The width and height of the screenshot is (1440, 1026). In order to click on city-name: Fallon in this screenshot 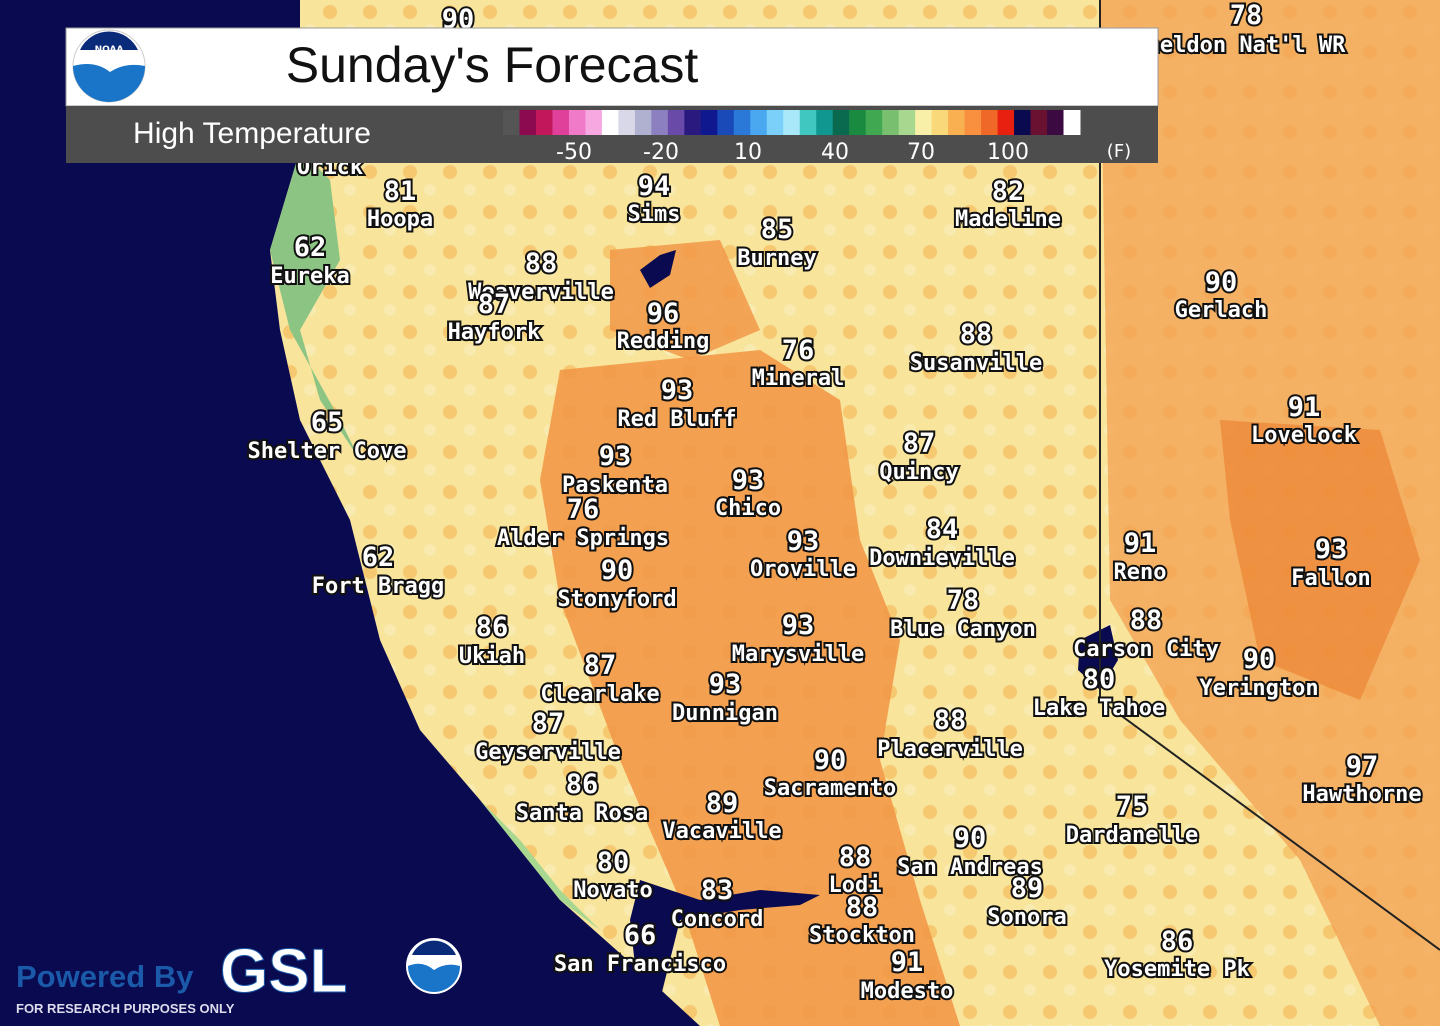, I will do `click(1330, 578)`.